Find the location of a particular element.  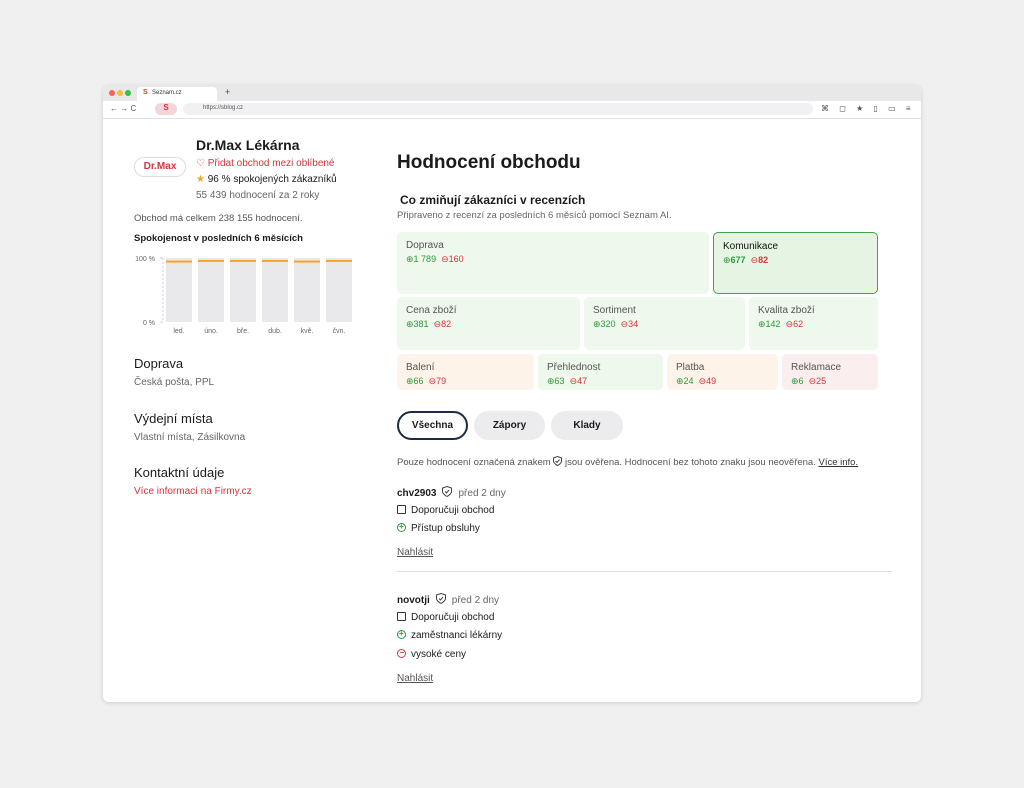

filter-button: Klady is located at coordinates (587, 425).